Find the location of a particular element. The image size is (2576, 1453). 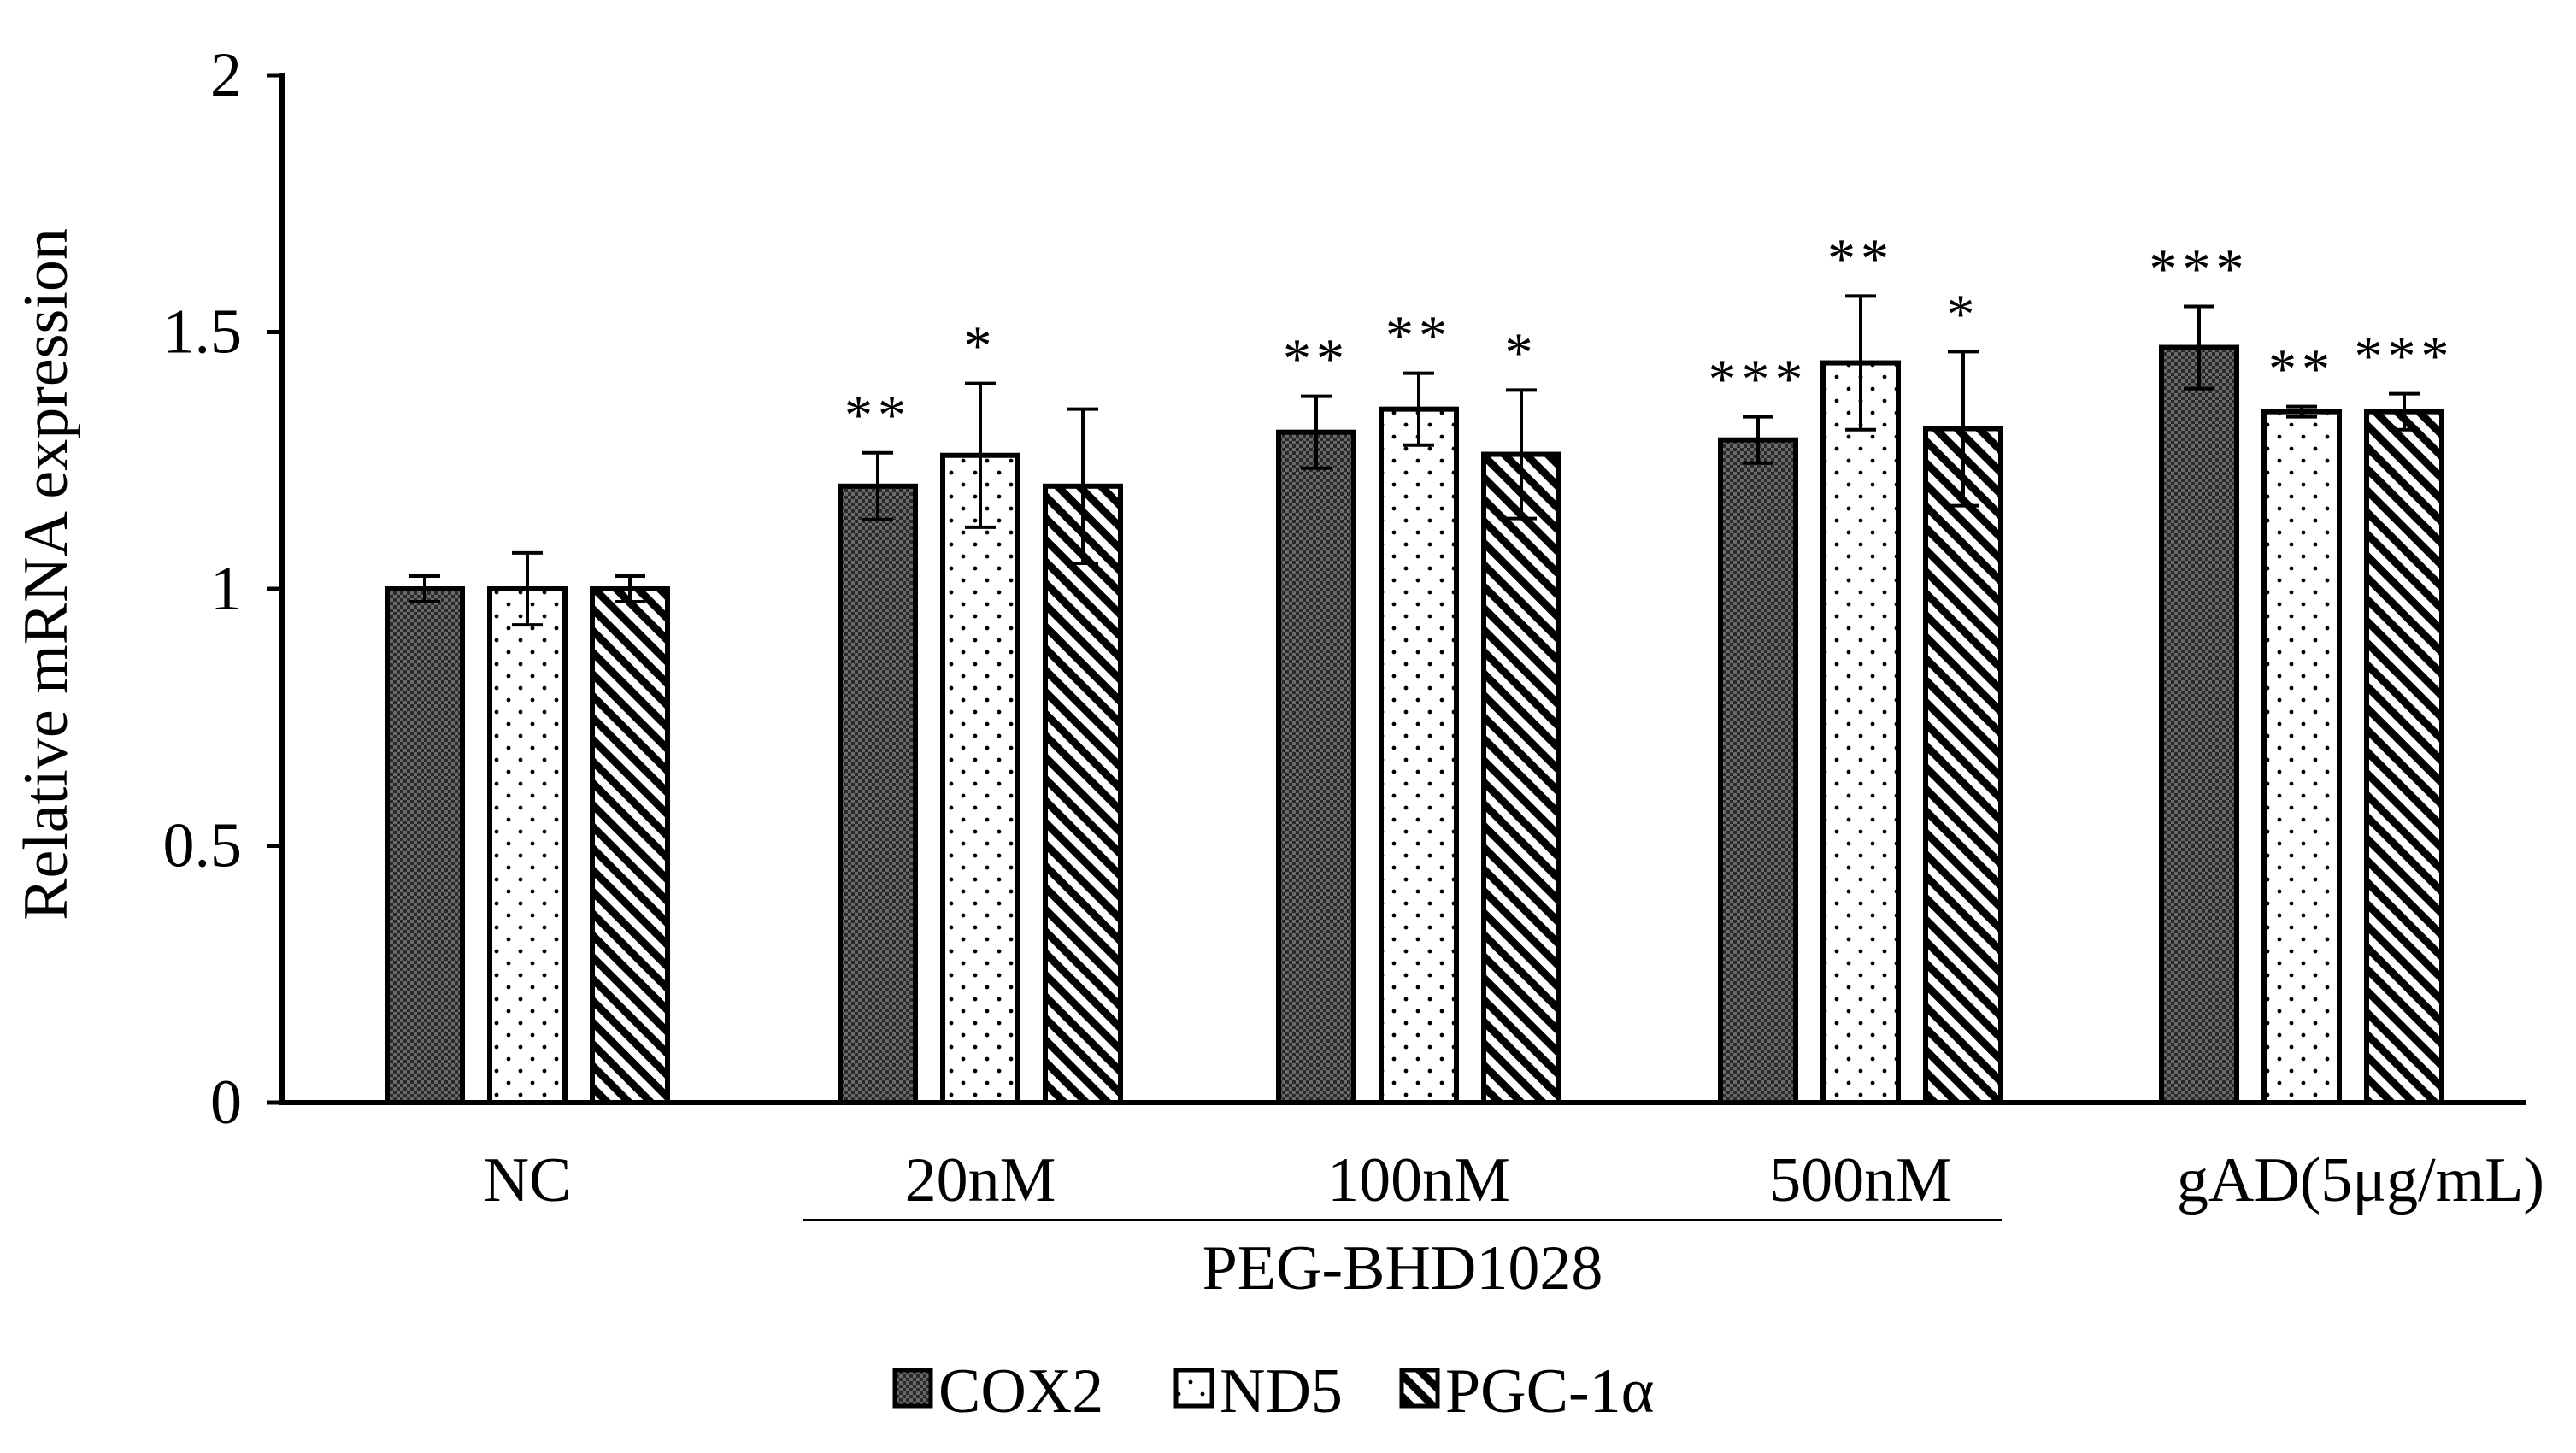

y-tick-label: 2 is located at coordinates (226, 75).